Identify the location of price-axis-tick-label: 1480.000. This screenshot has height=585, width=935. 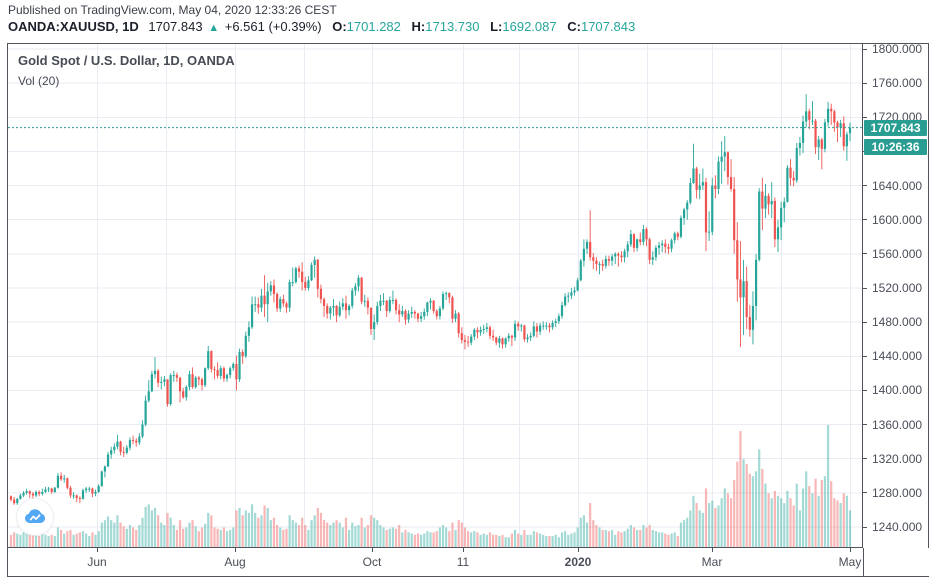
(897, 322).